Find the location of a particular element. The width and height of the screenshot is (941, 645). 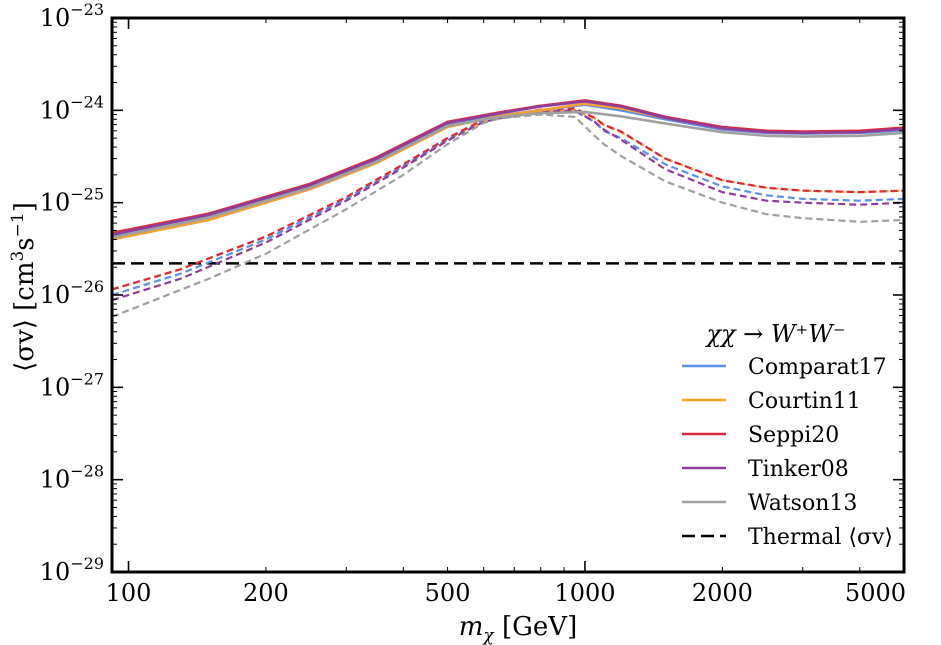

legend-label-courtin11: Courtin11 is located at coordinates (804, 401).